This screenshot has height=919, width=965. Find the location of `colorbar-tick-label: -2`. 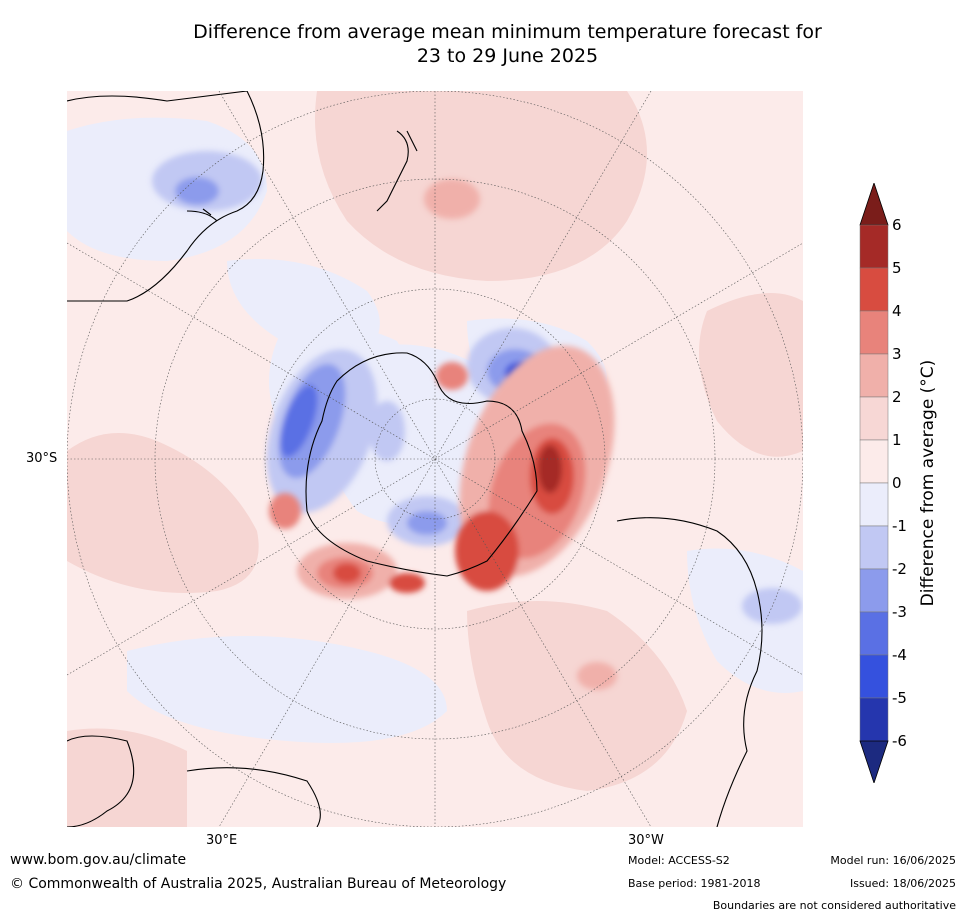

colorbar-tick-label: -2 is located at coordinates (899, 569).